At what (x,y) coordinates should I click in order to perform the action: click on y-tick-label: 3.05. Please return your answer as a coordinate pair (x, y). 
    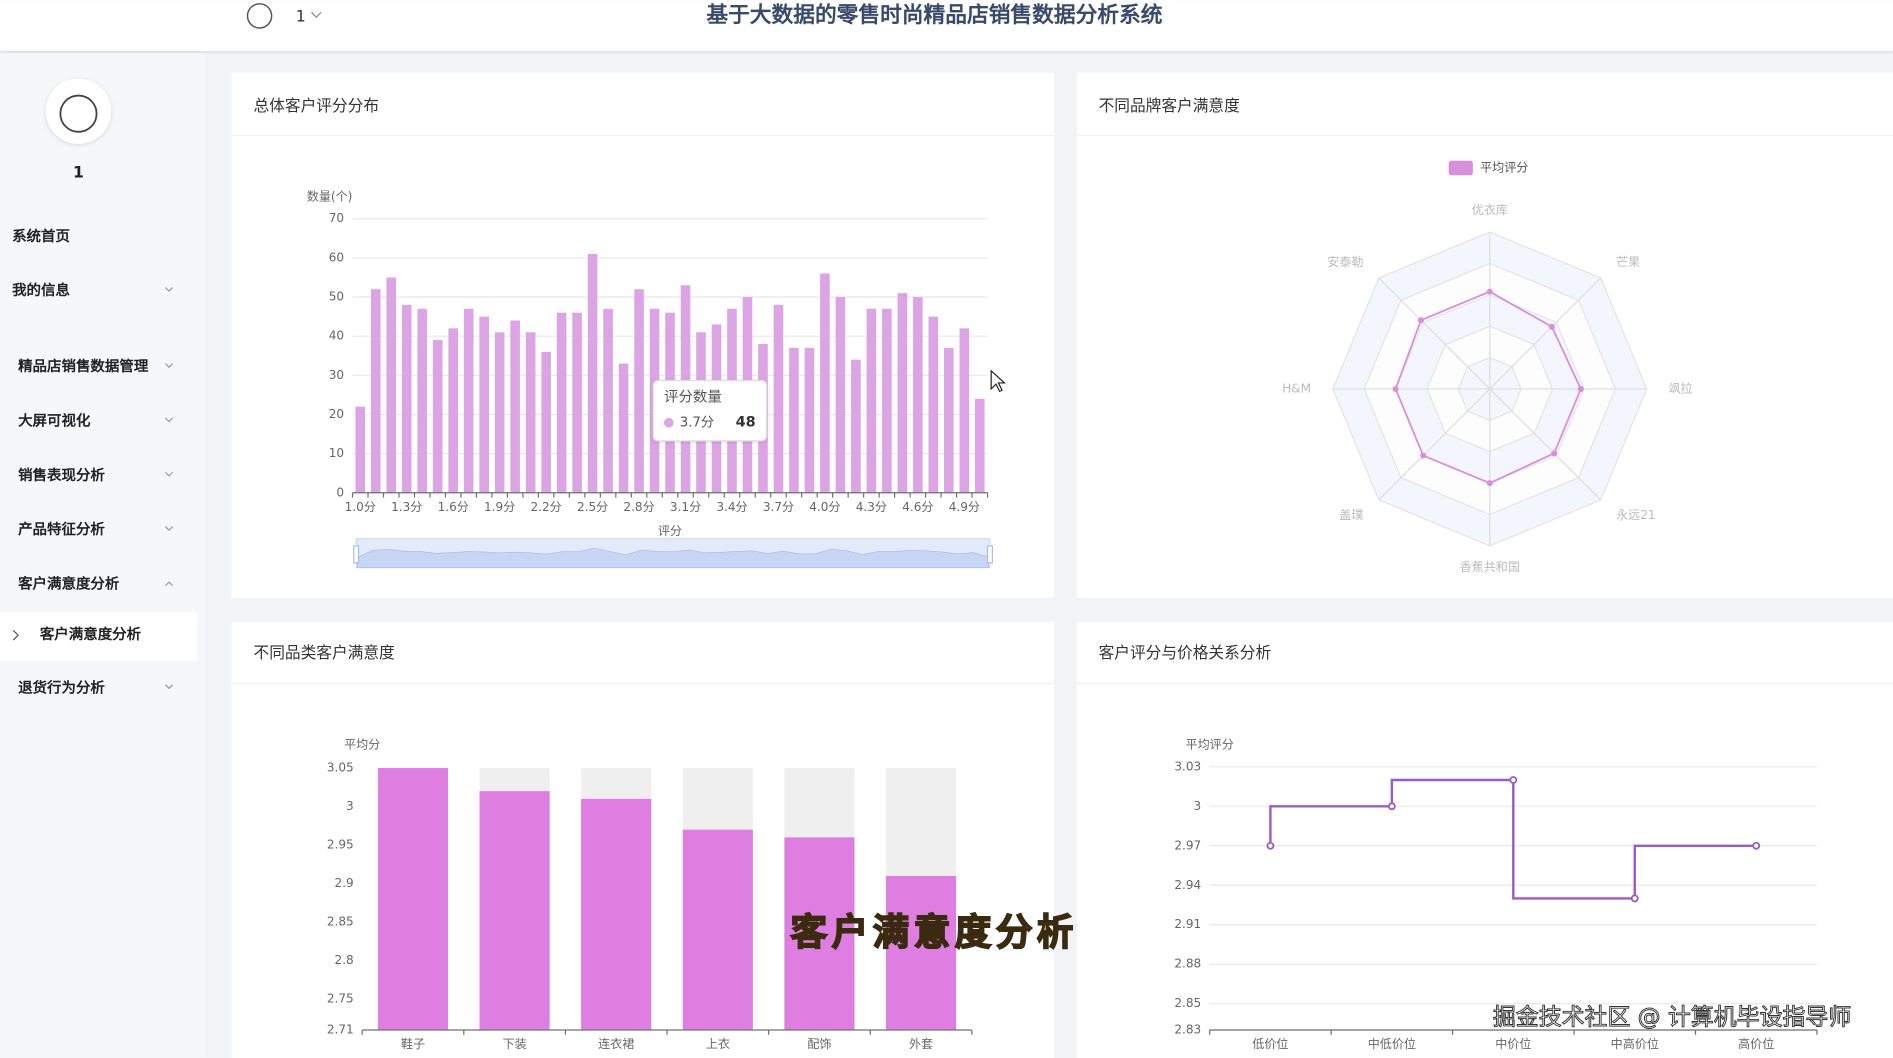
    Looking at the image, I should click on (340, 768).